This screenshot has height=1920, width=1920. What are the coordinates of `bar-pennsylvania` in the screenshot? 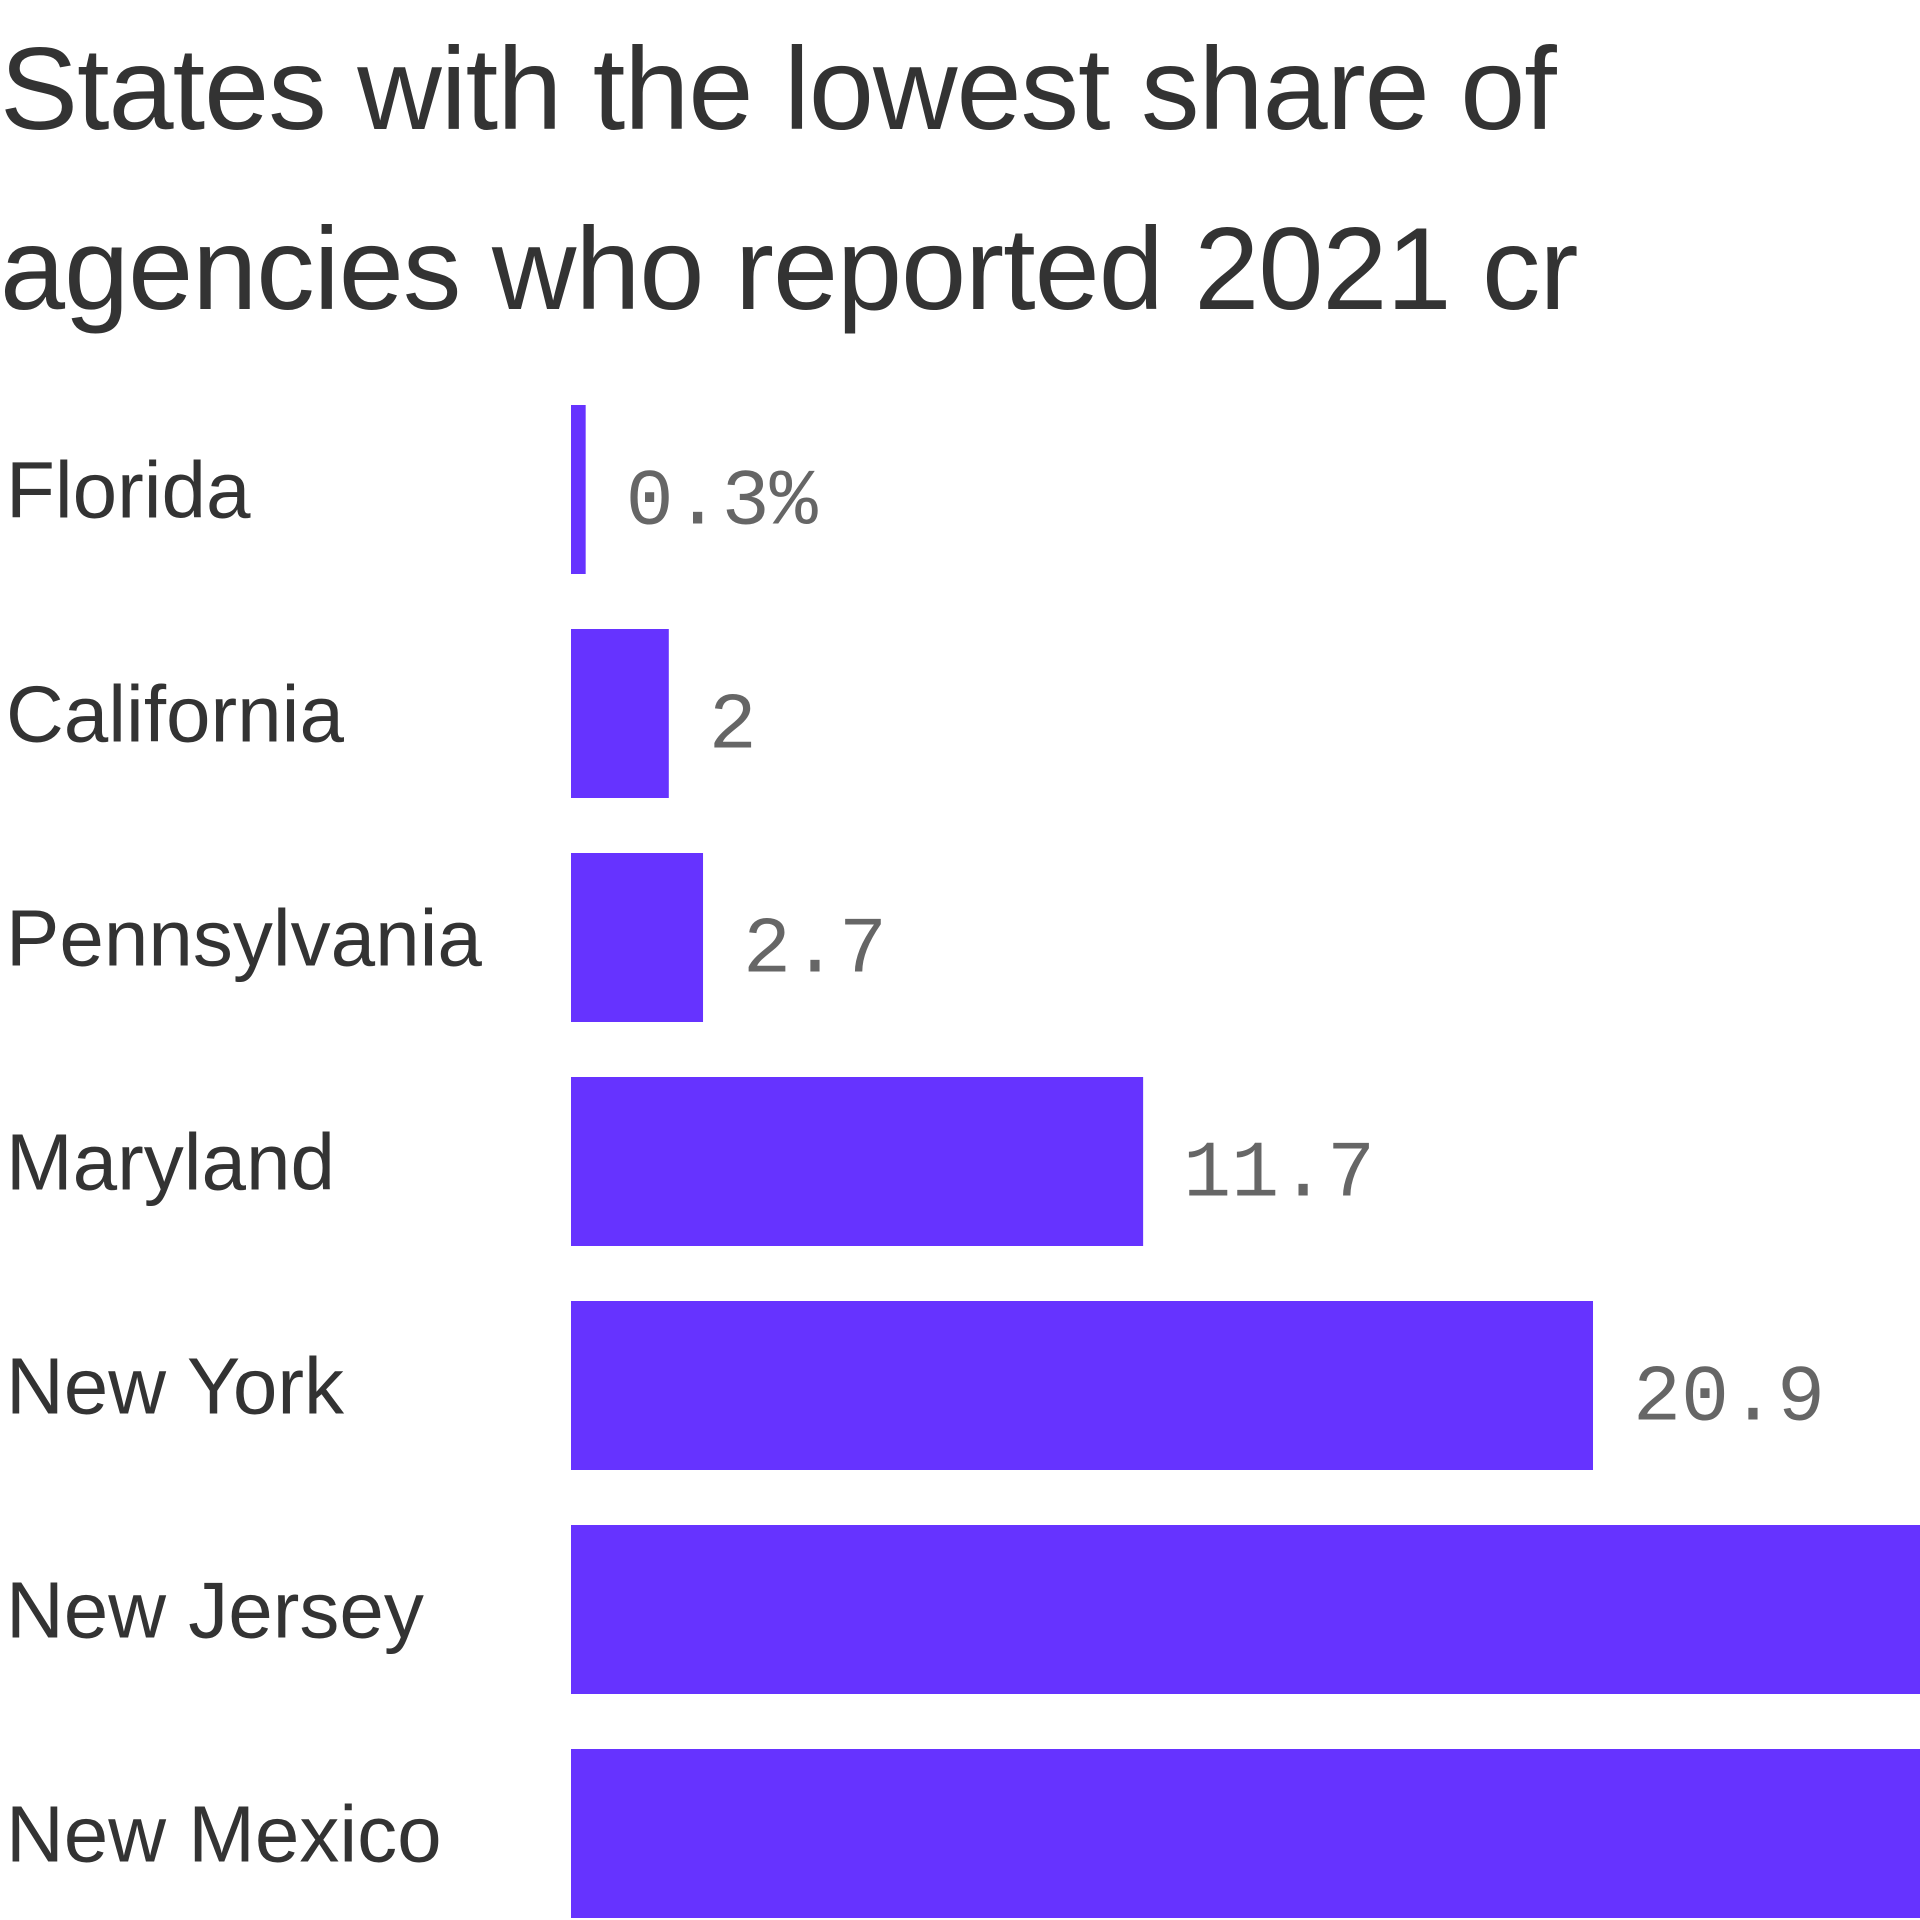 It's located at (637, 937).